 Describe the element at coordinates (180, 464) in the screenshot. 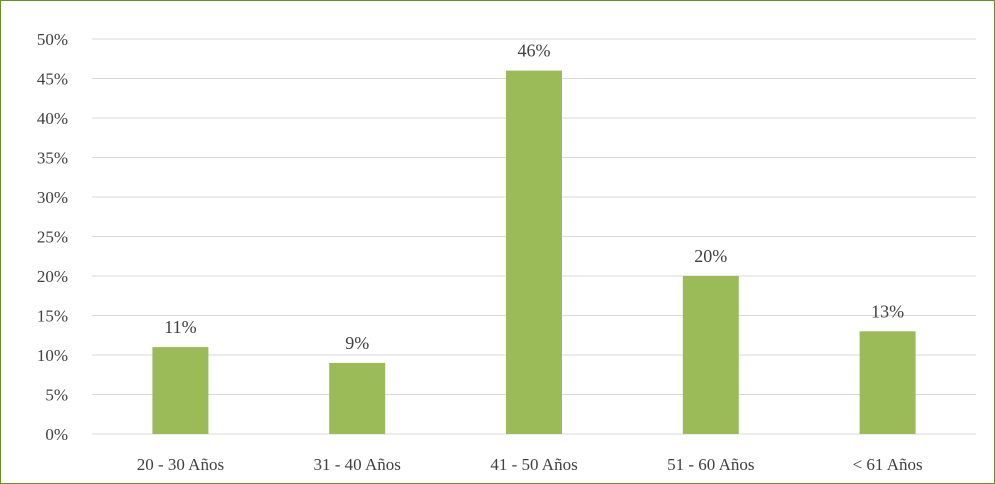

I see `x-tick-label: 20 - 30 Años` at that location.